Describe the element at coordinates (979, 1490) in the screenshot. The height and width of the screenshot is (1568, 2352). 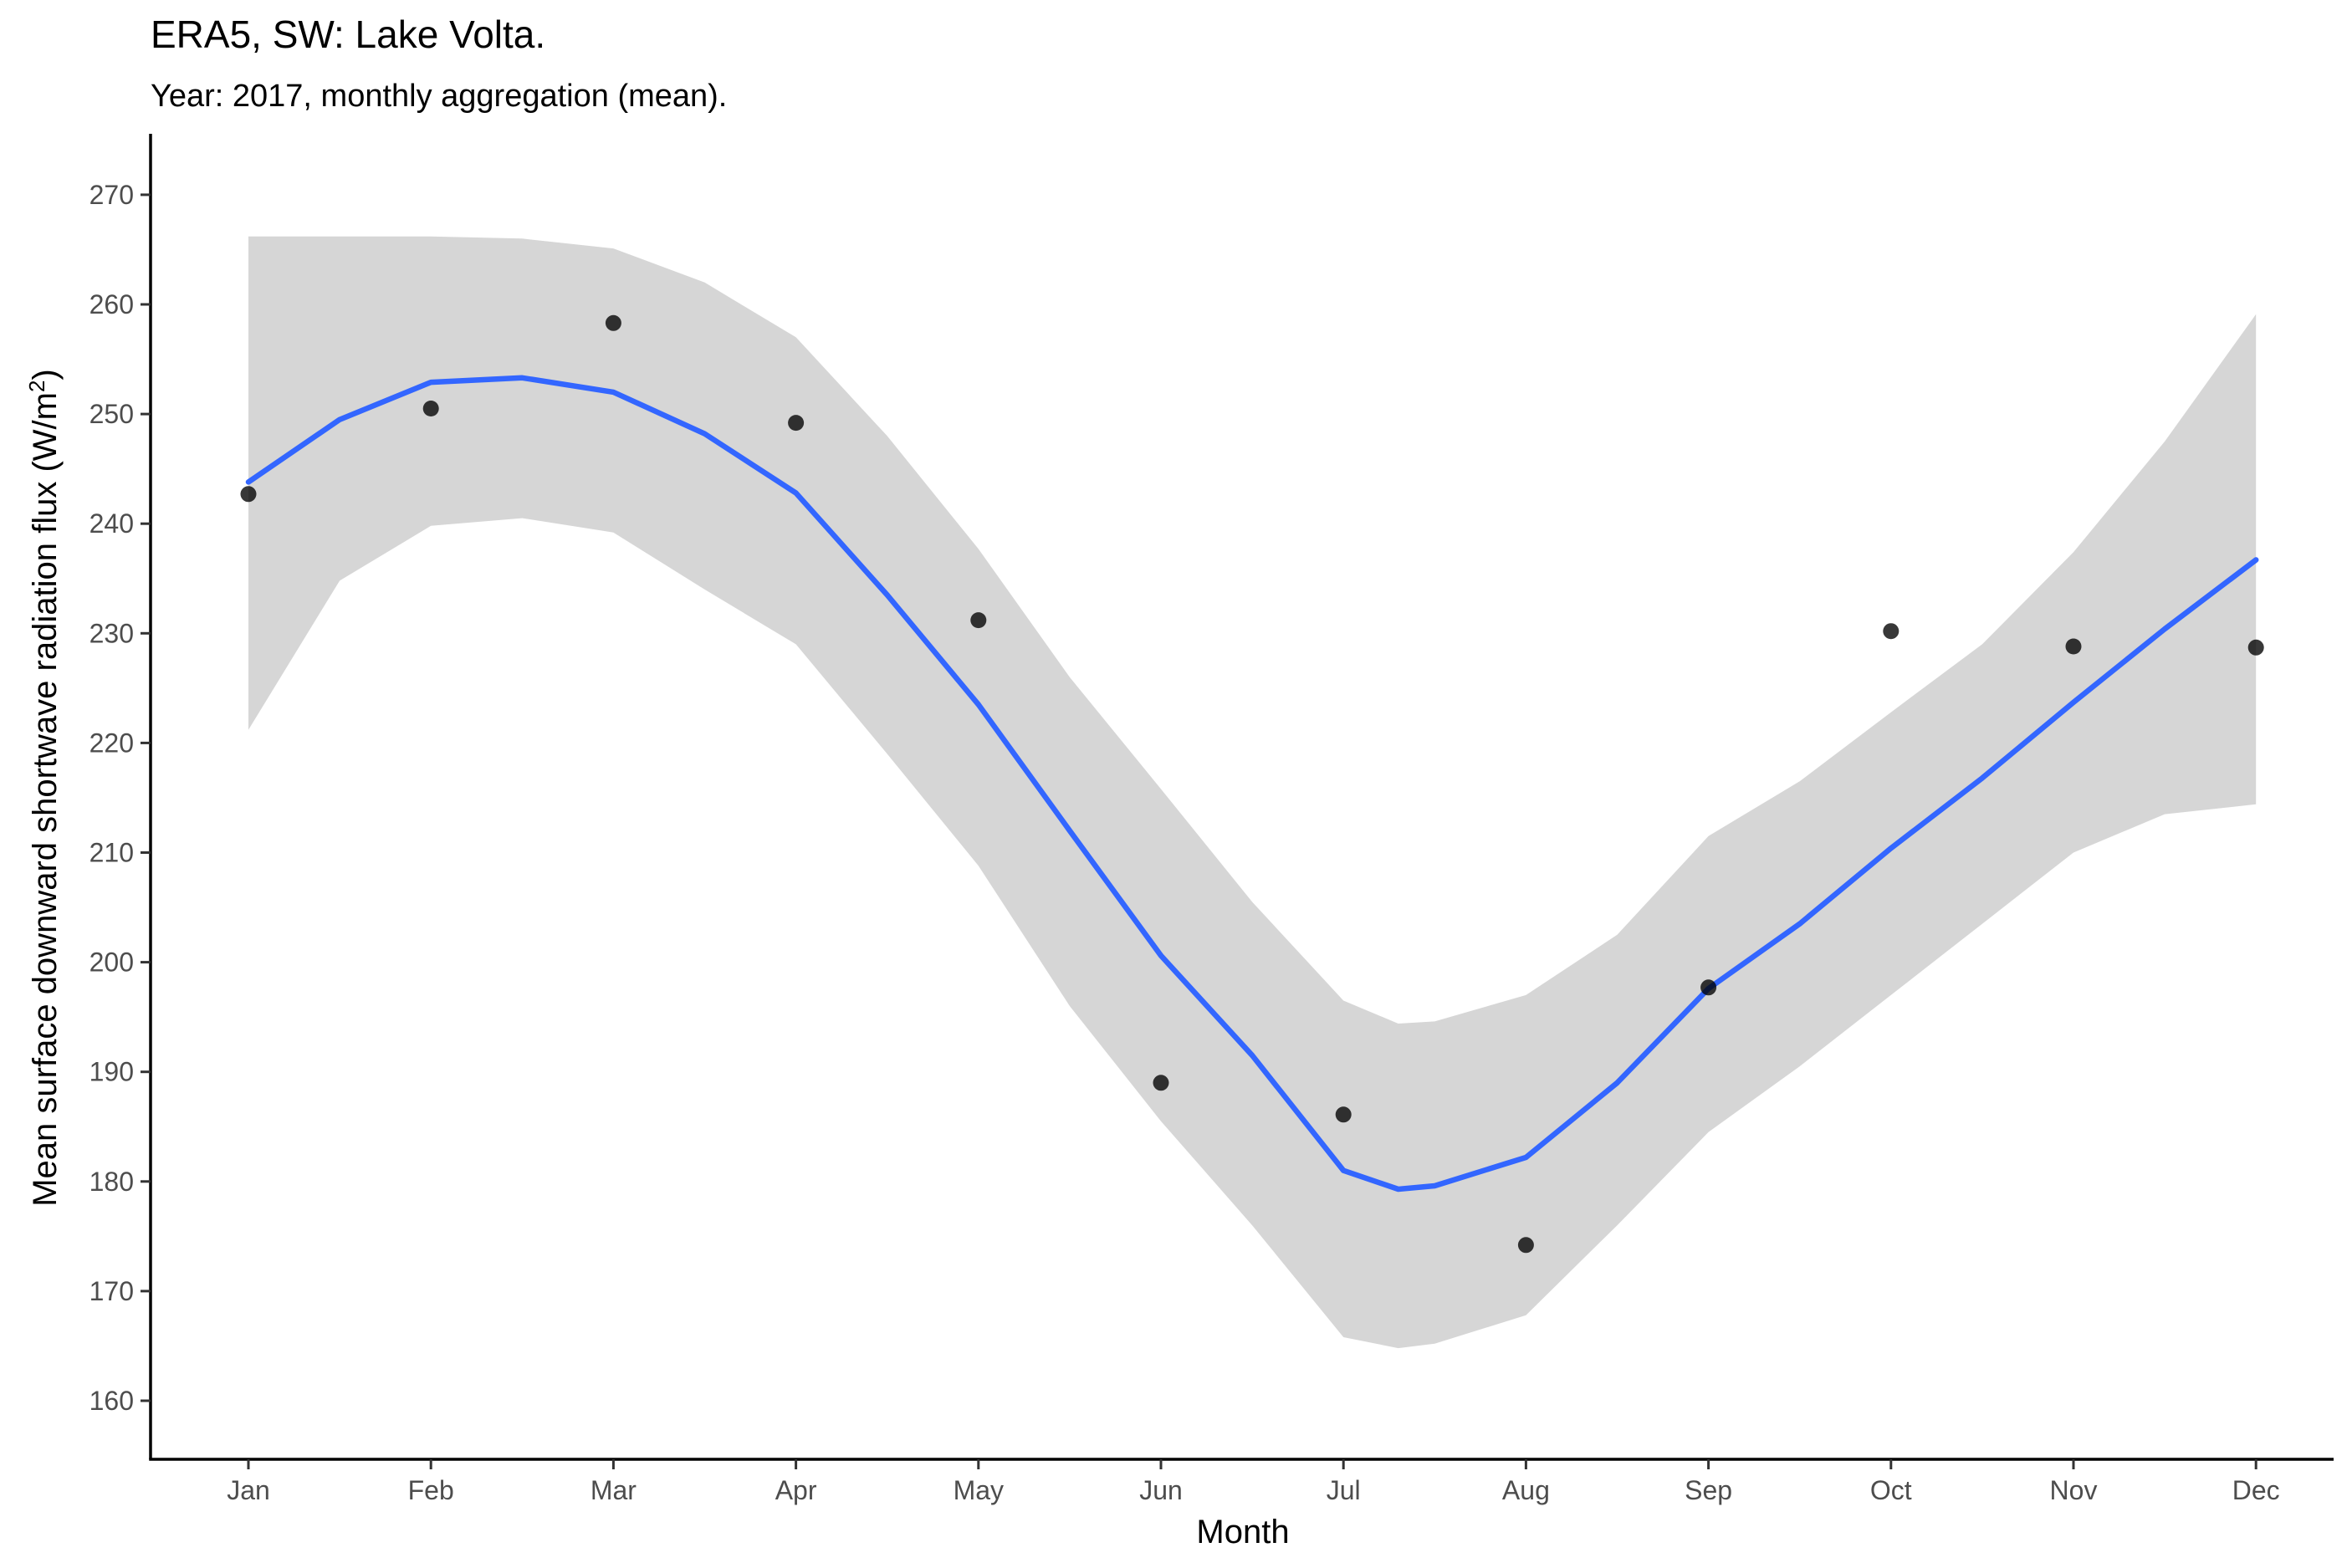
I see `x-tick-label-may: May` at that location.